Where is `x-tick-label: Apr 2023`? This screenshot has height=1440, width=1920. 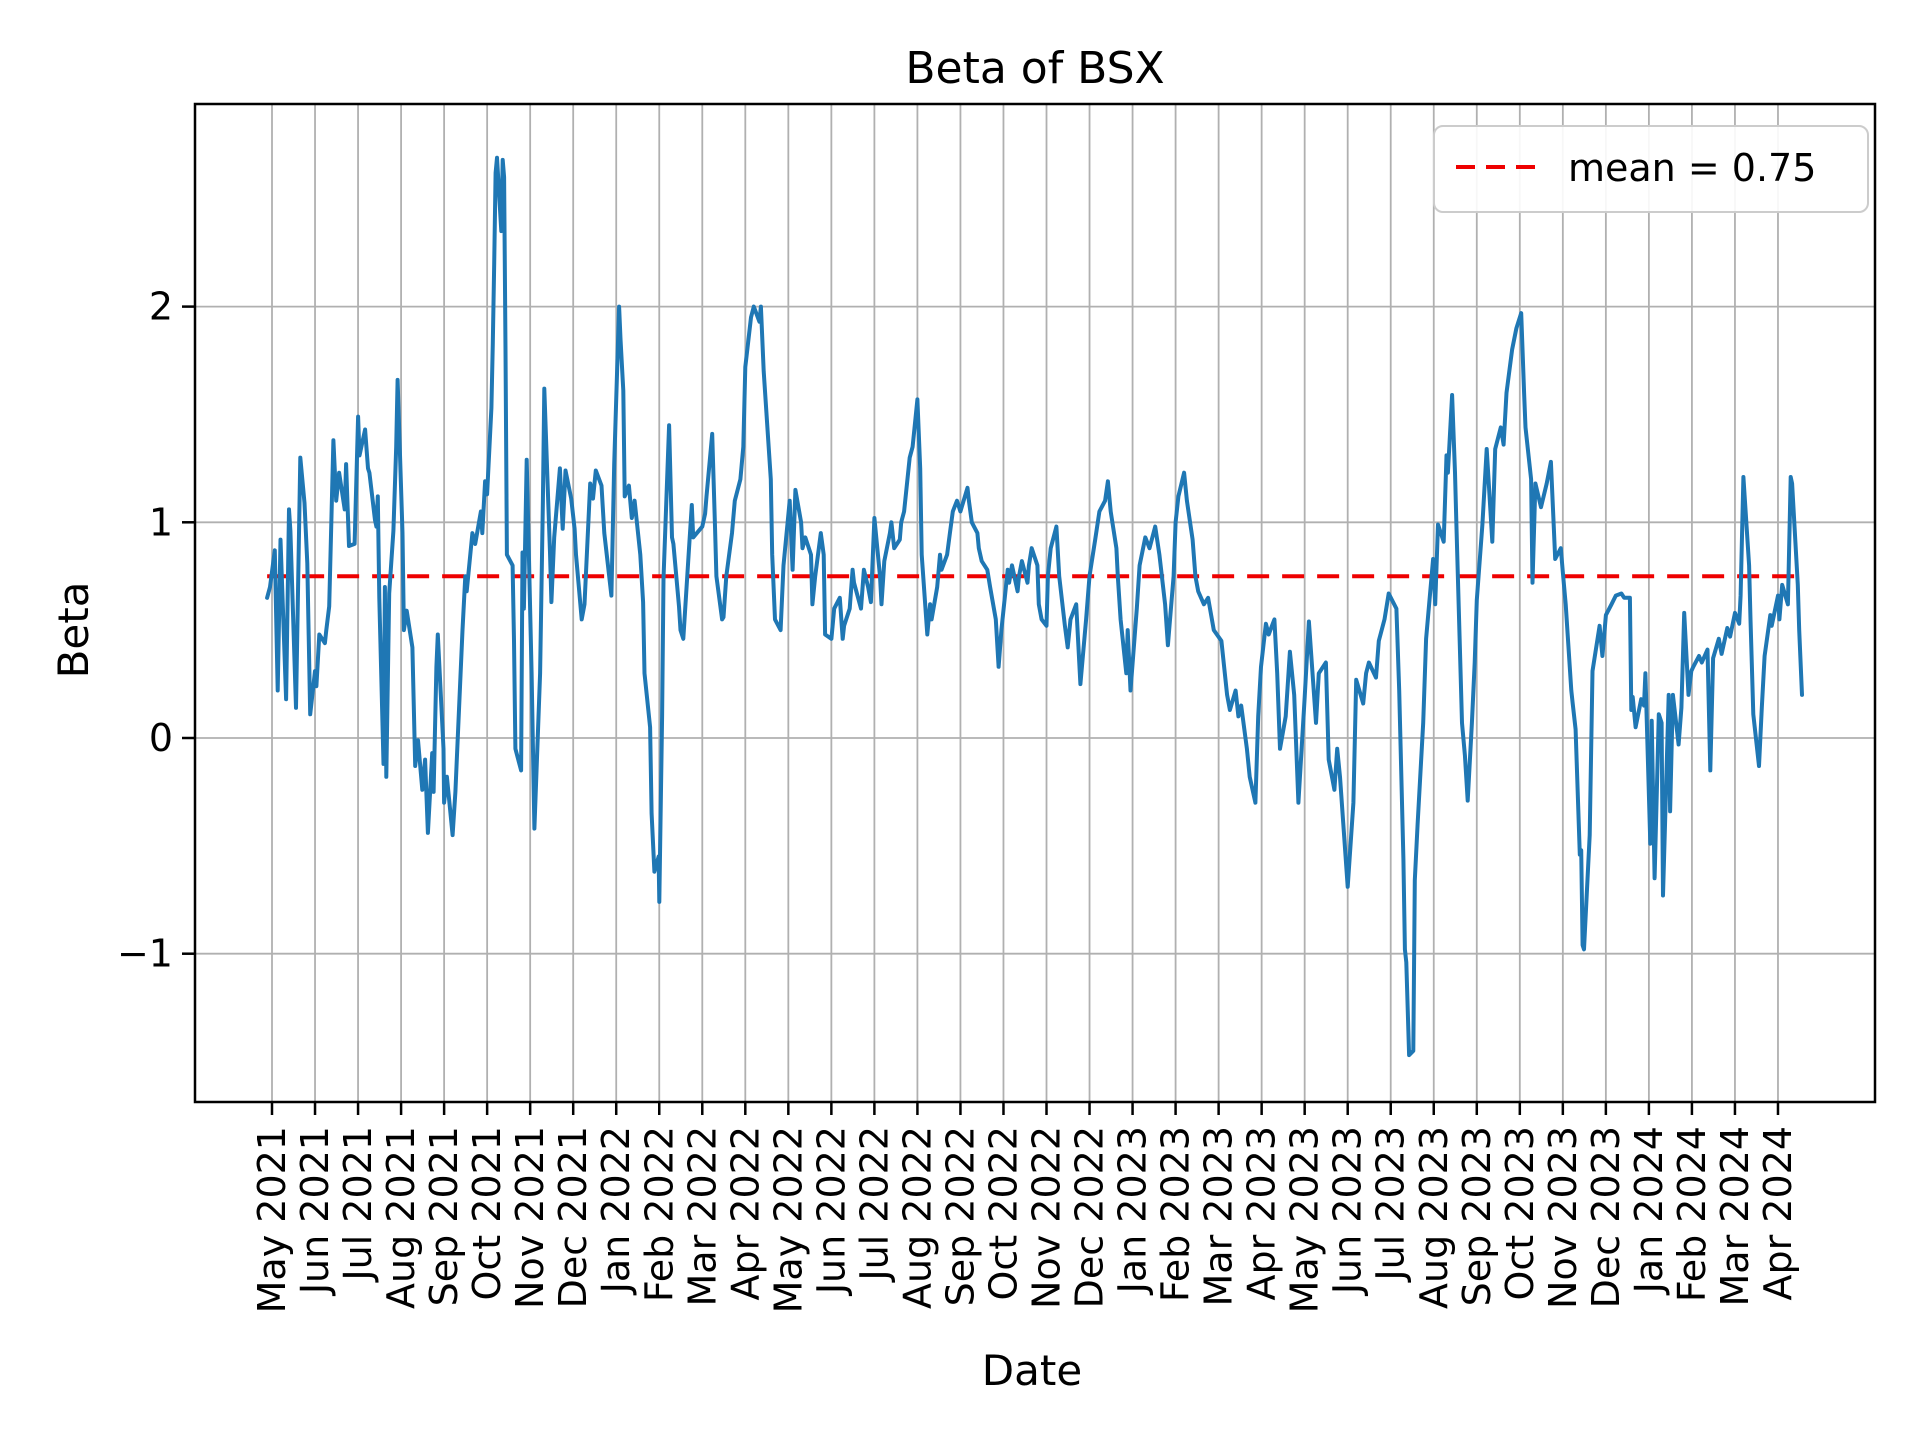 x-tick-label: Apr 2023 is located at coordinates (1262, 1213).